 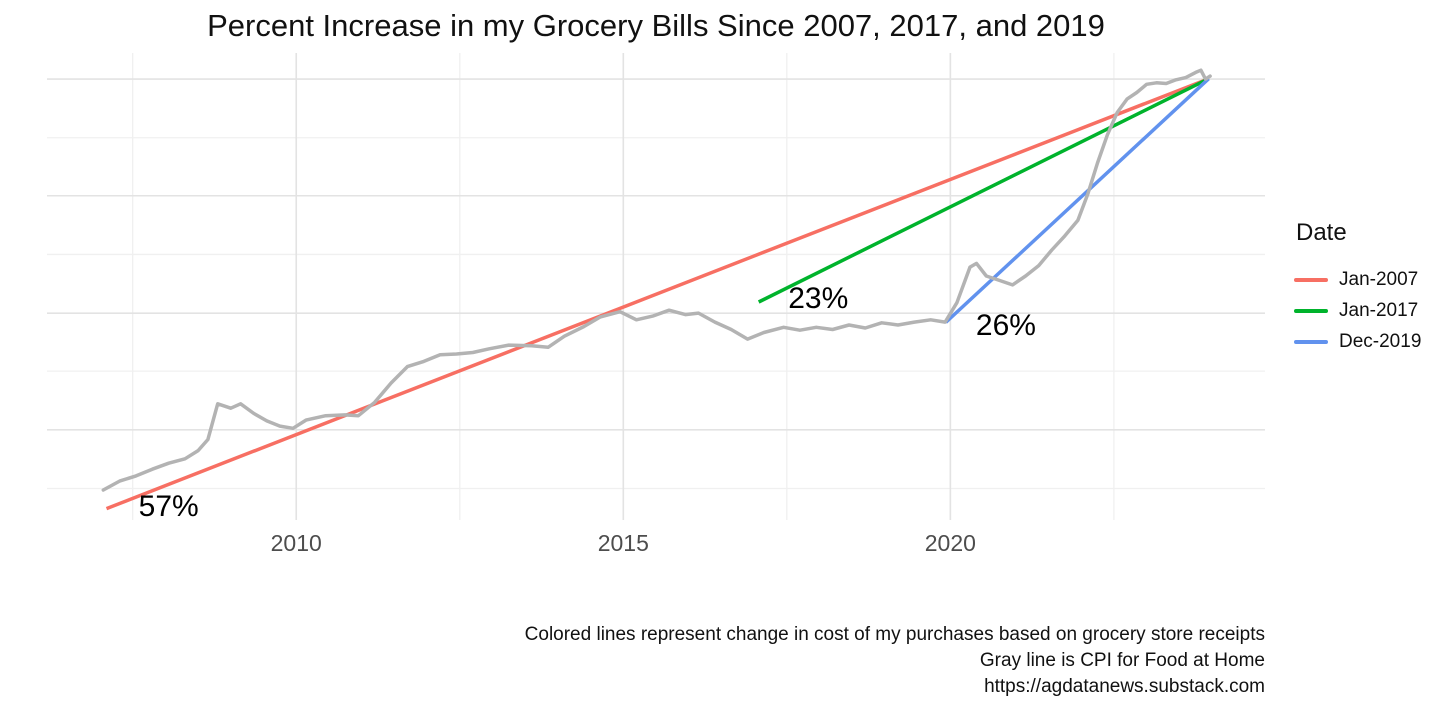 I want to click on annotation-23-percent: 23%, so click(x=818, y=299).